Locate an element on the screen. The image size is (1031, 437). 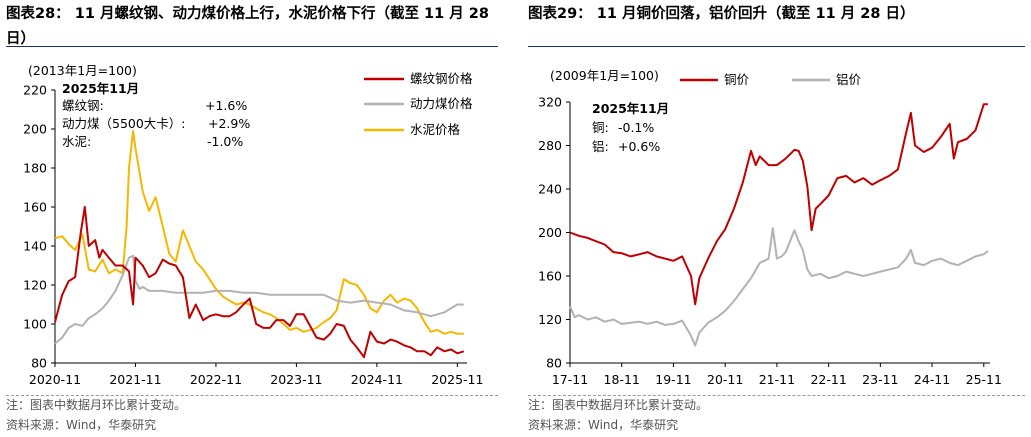
left-y-tick-label: 220 is located at coordinates (35, 90).